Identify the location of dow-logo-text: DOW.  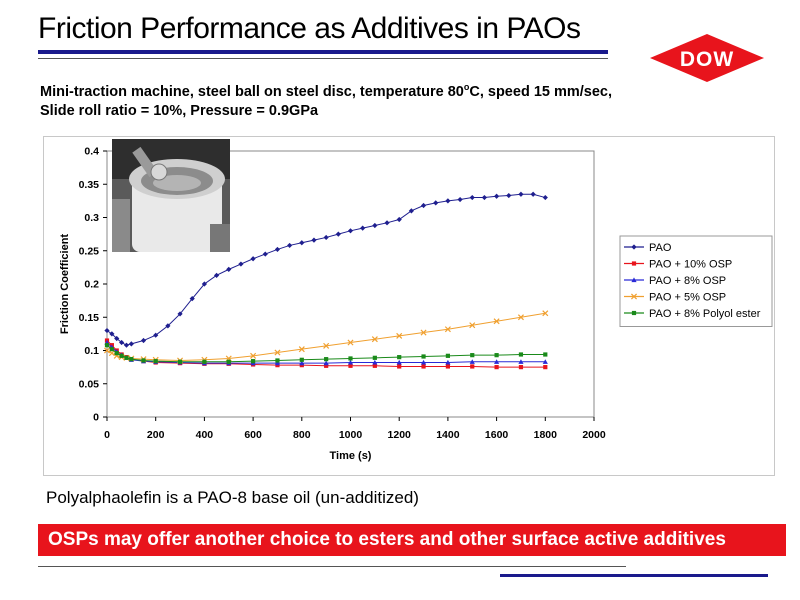
(707, 59).